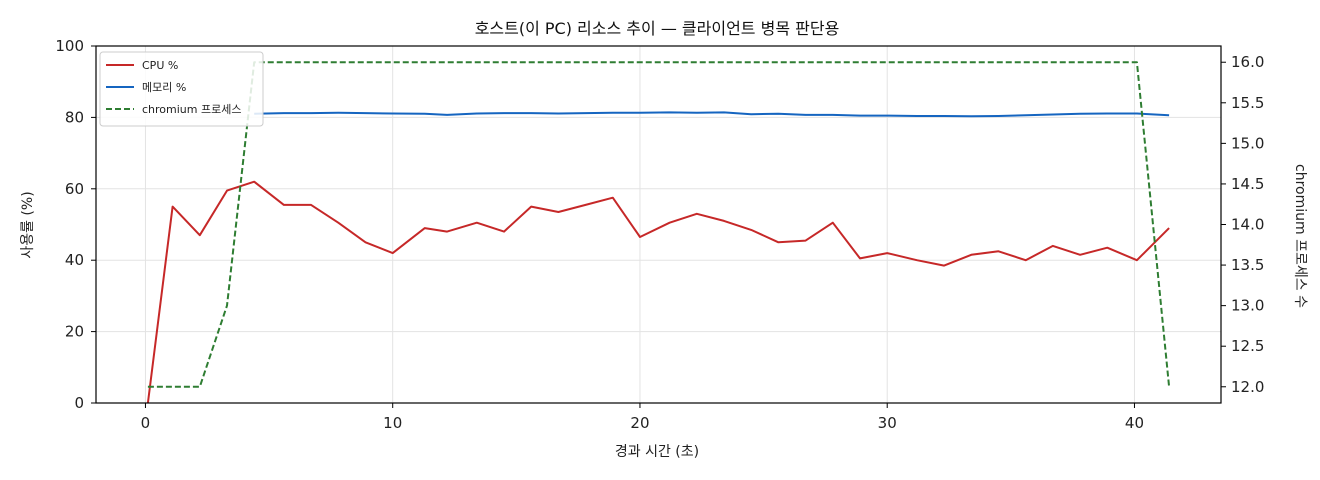 The image size is (1320, 480). I want to click on legend: CPU % 메모리 % chromium 프로세스, so click(181, 89).